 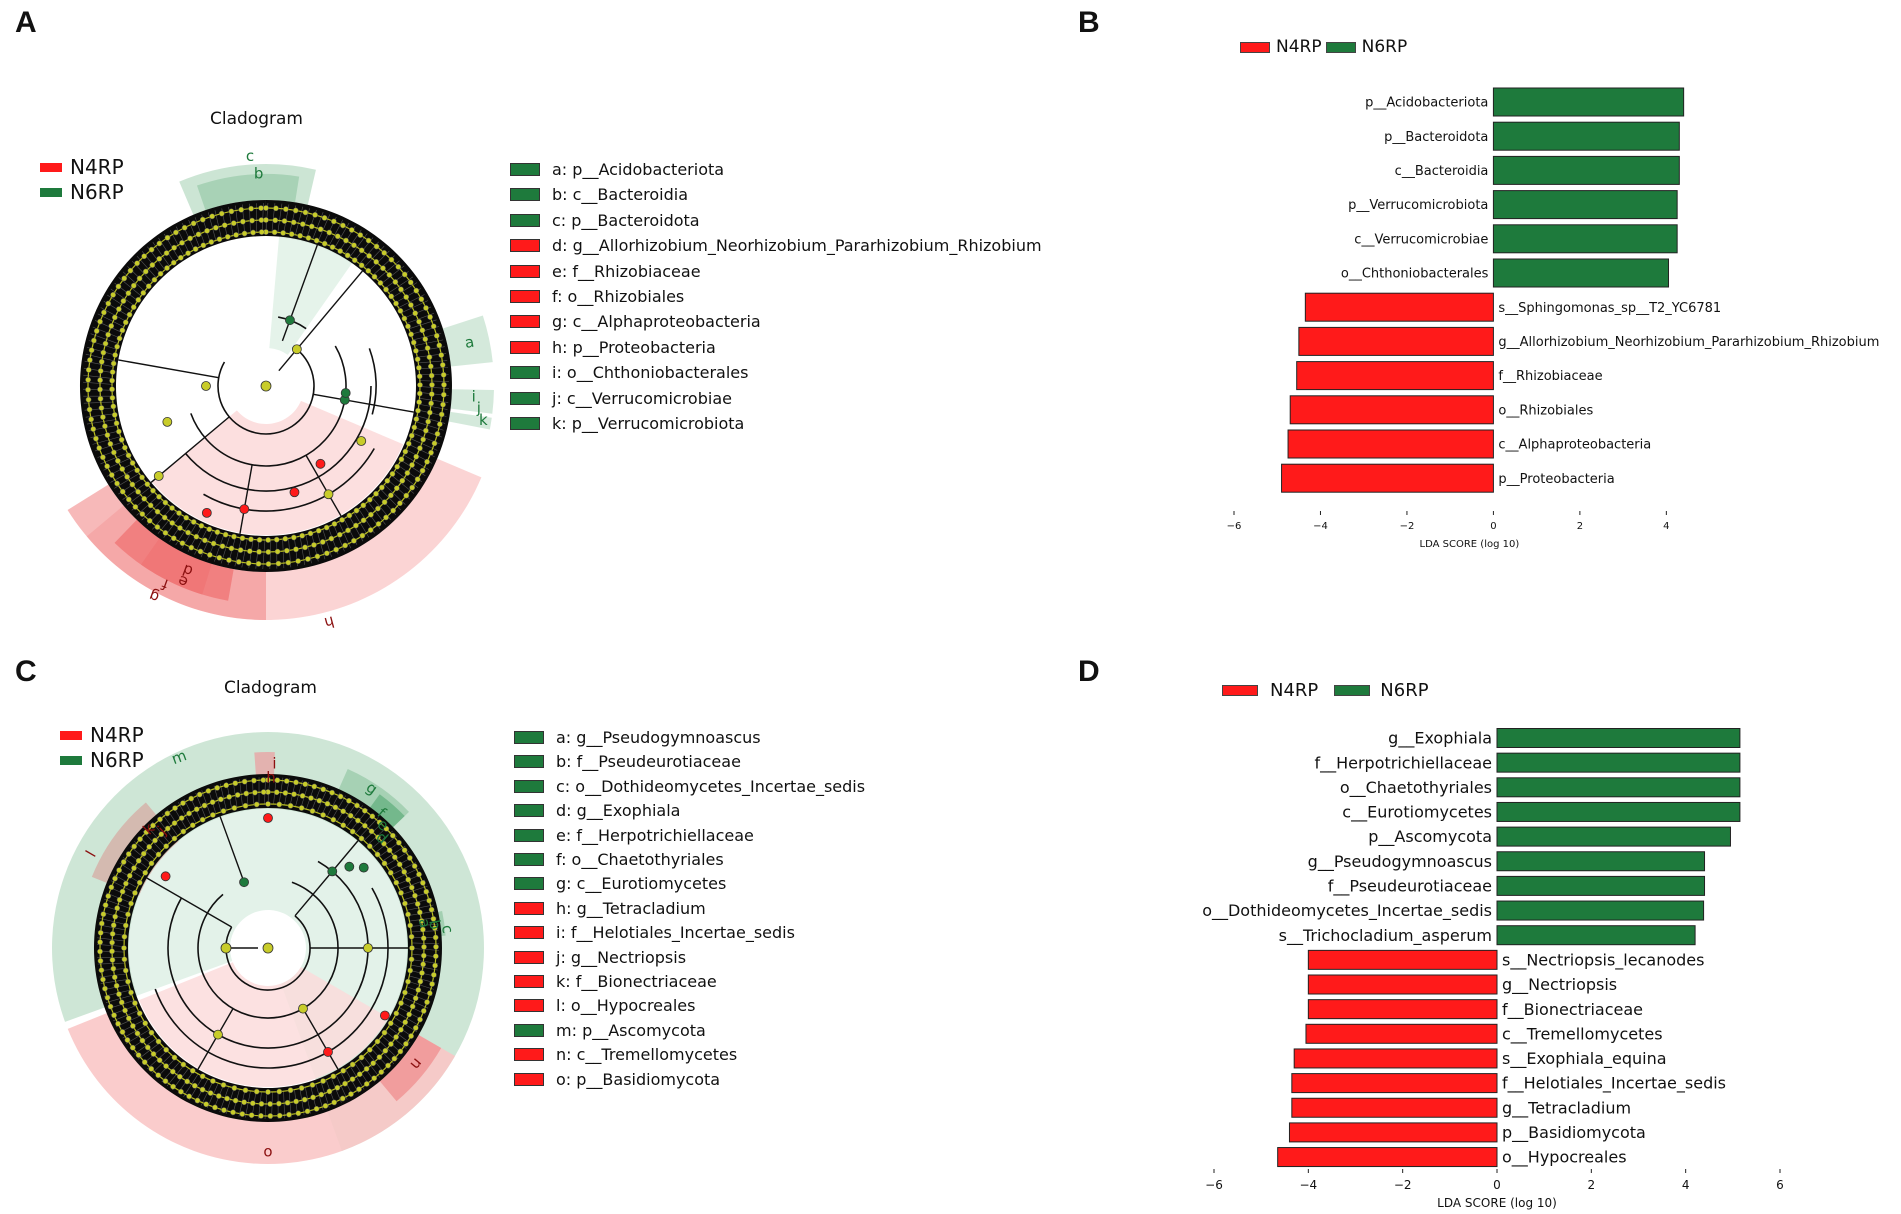 I want to click on key-label: m: p__Ascomycota, so click(x=631, y=1030).